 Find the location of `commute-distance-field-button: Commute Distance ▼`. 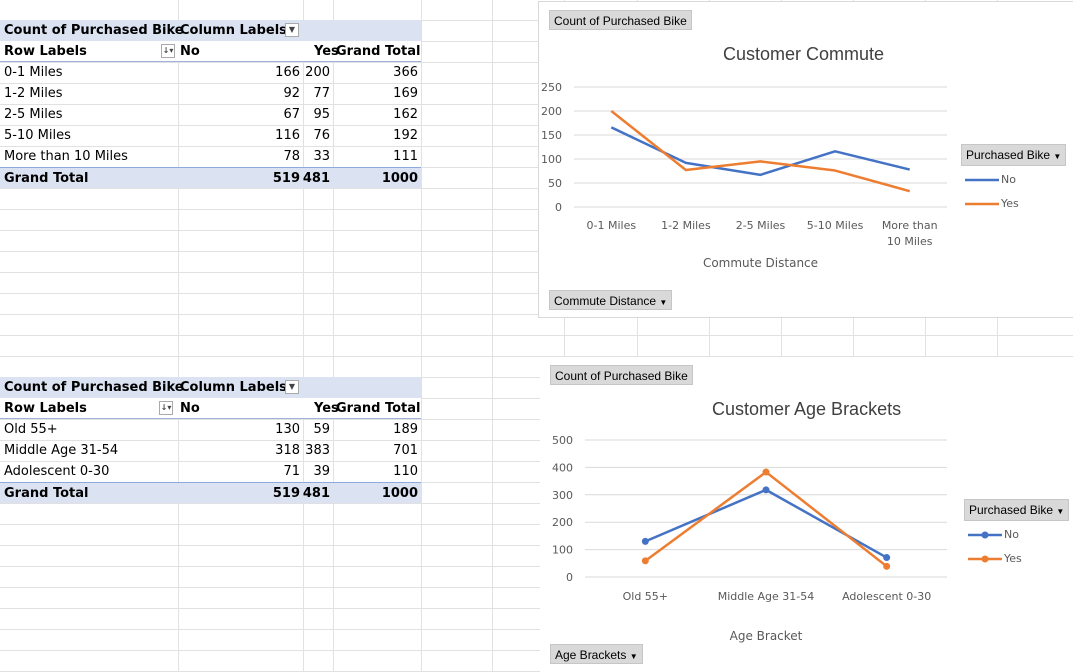

commute-distance-field-button: Commute Distance ▼ is located at coordinates (611, 300).